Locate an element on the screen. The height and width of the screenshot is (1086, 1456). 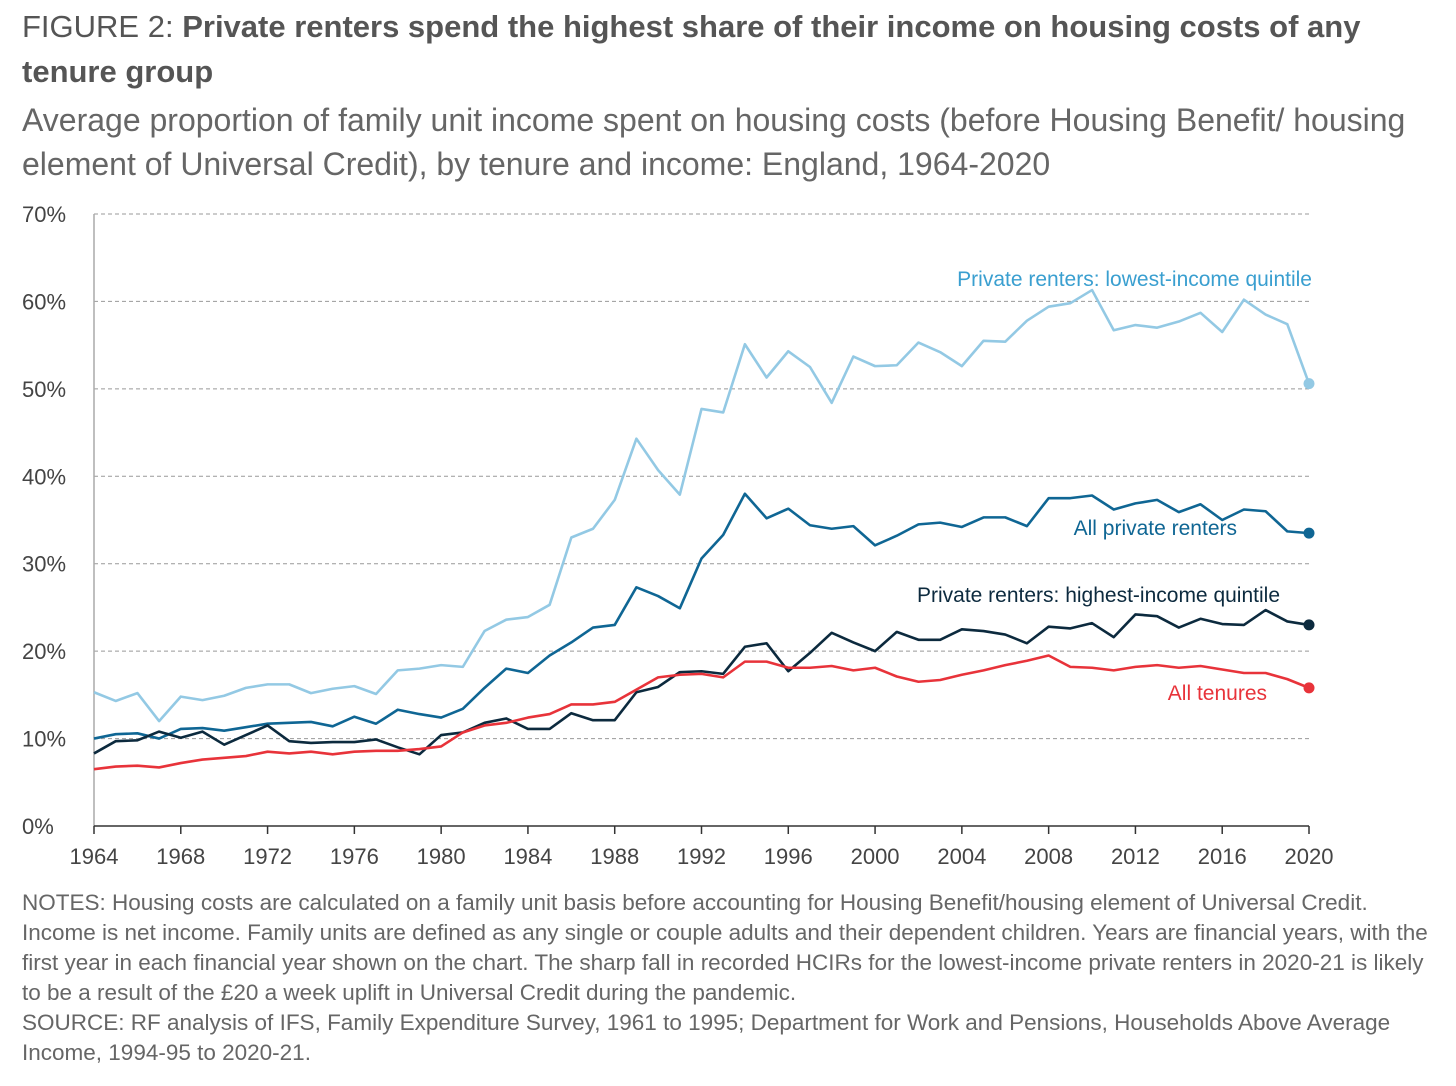
y-tick-label: 50% is located at coordinates (44, 389).